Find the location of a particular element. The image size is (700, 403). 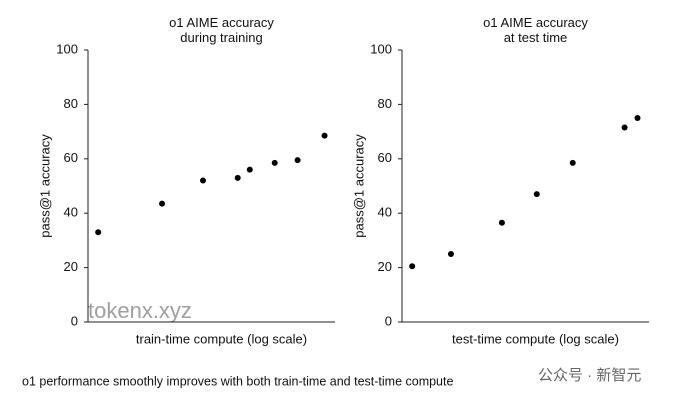

chart-title: o1 AIME accuracy at test time is located at coordinates (535, 30).